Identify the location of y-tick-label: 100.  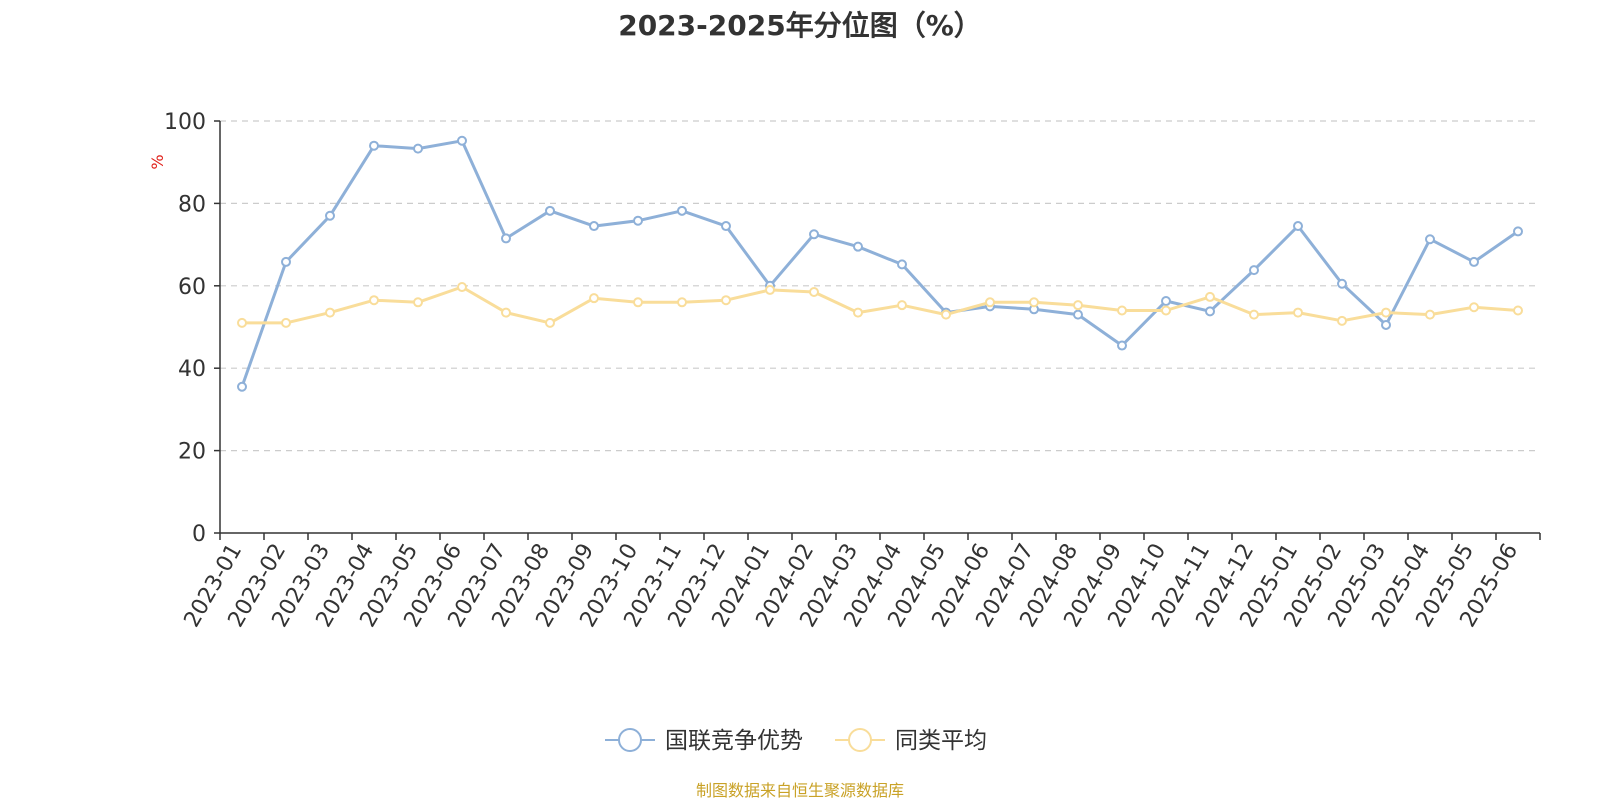
(185, 122).